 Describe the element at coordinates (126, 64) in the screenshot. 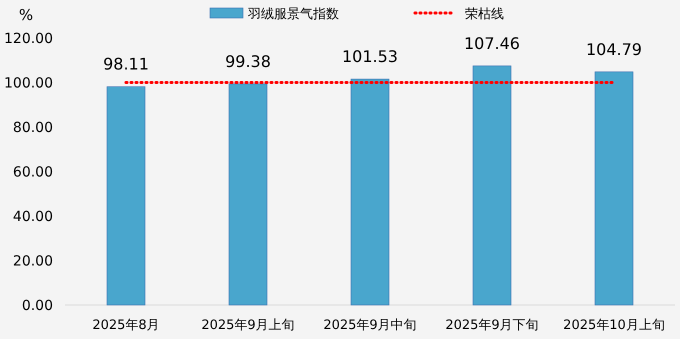

I see `data-label: 98.11` at that location.